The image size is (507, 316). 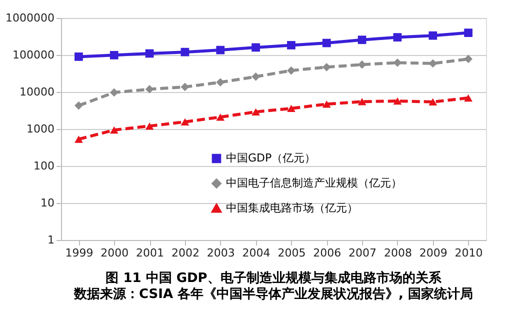 What do you see at coordinates (47, 203) in the screenshot?
I see `y-tick-label: 10` at bounding box center [47, 203].